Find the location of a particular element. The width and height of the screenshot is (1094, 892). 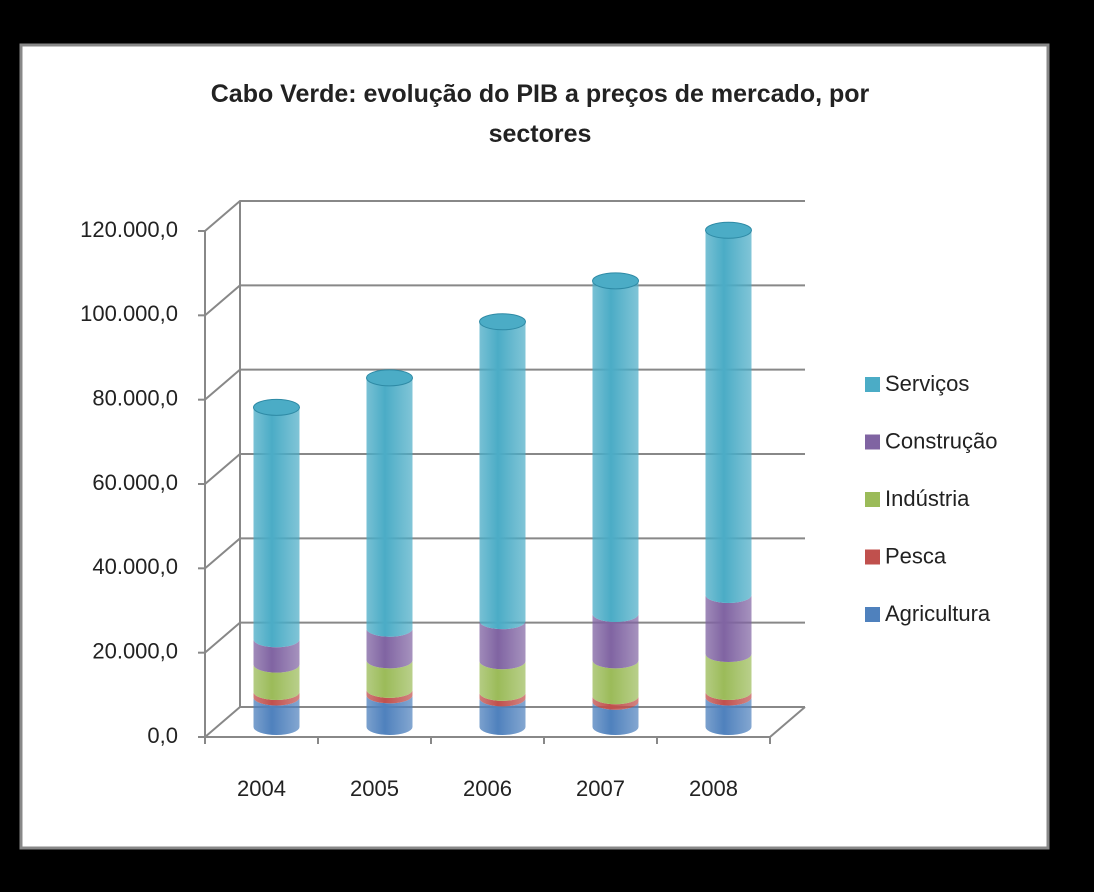

x-tick-label: 2007 is located at coordinates (600, 788).